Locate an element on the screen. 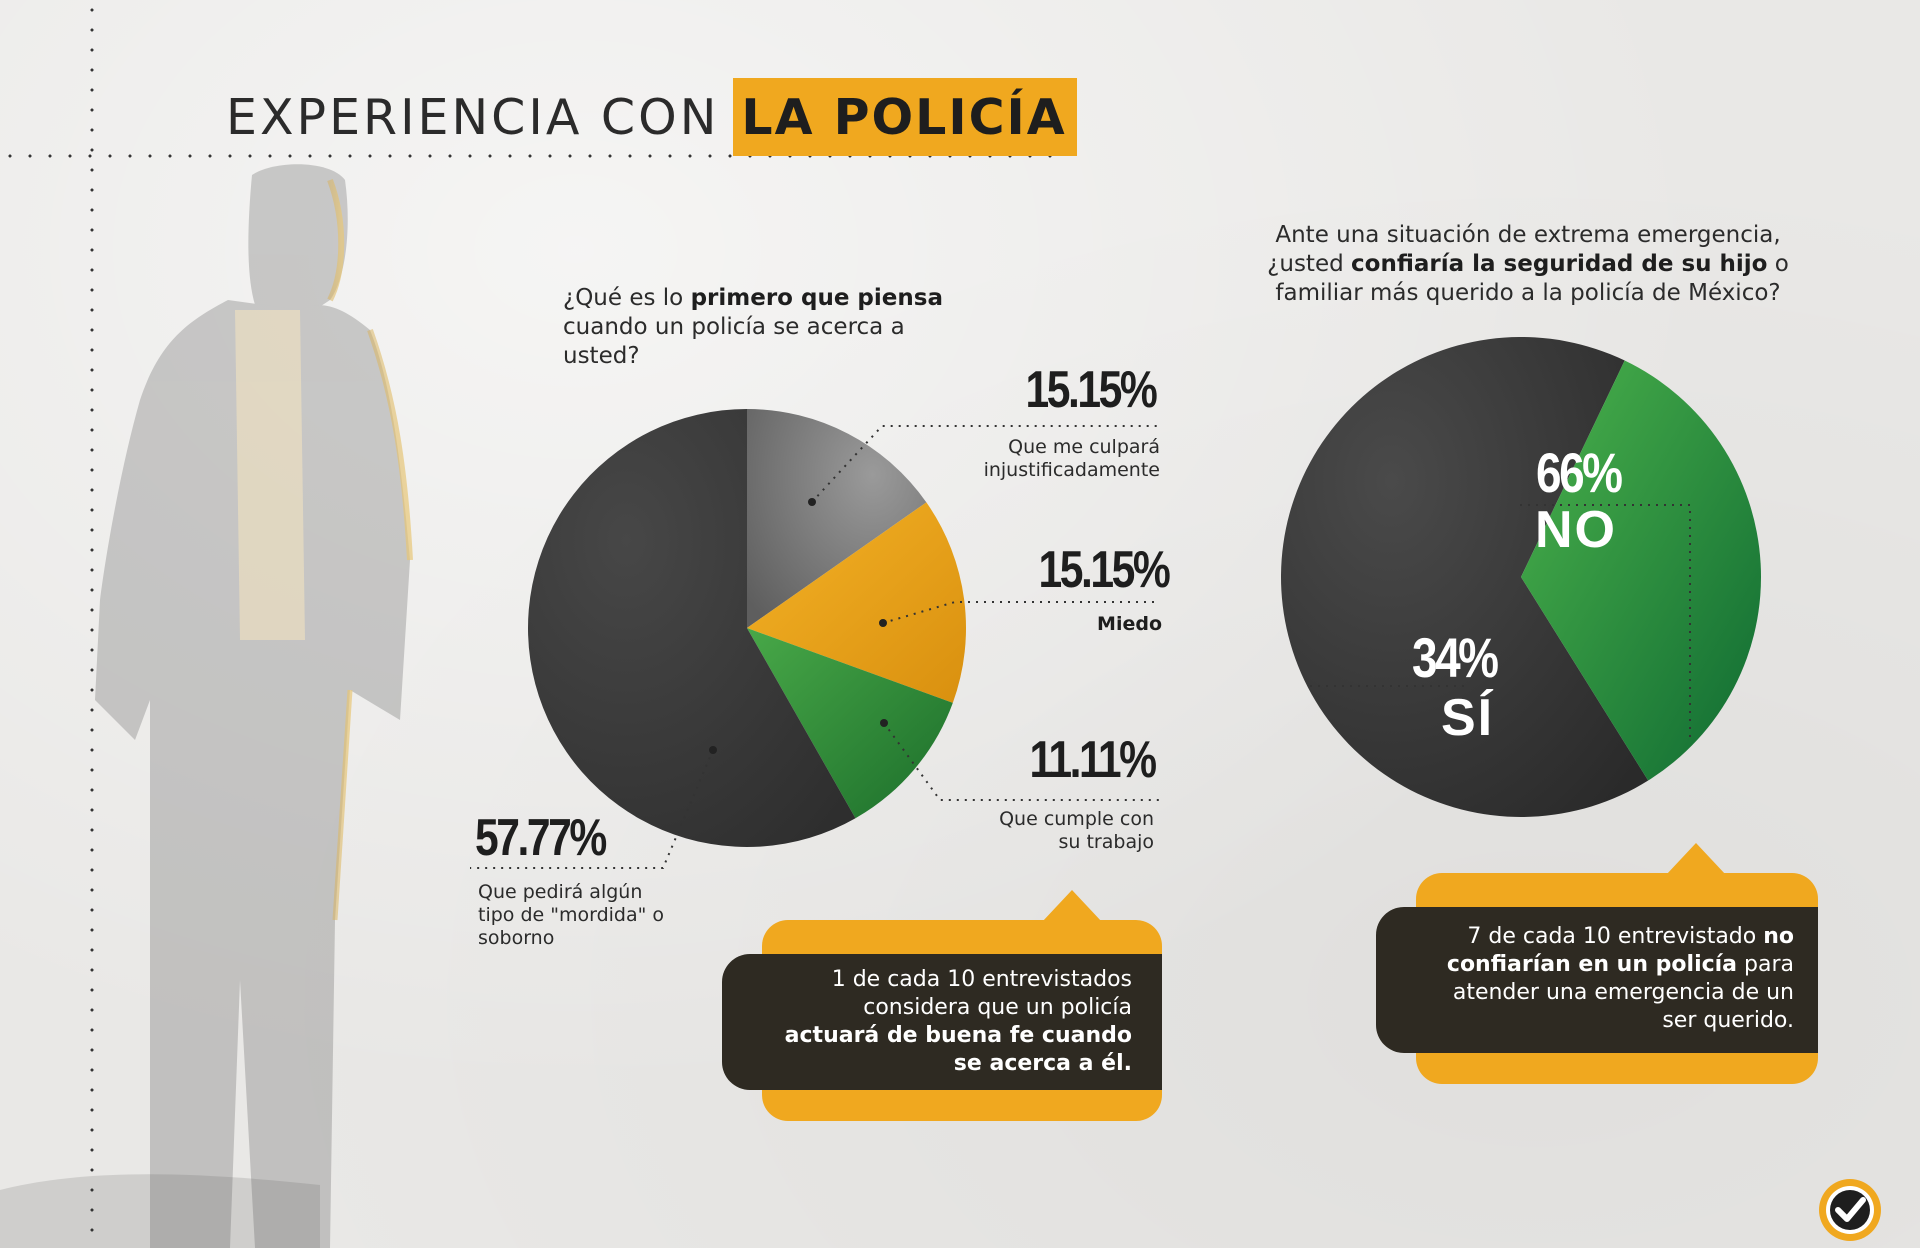  slice-label-value-2: 15.15% is located at coordinates (1104, 570).